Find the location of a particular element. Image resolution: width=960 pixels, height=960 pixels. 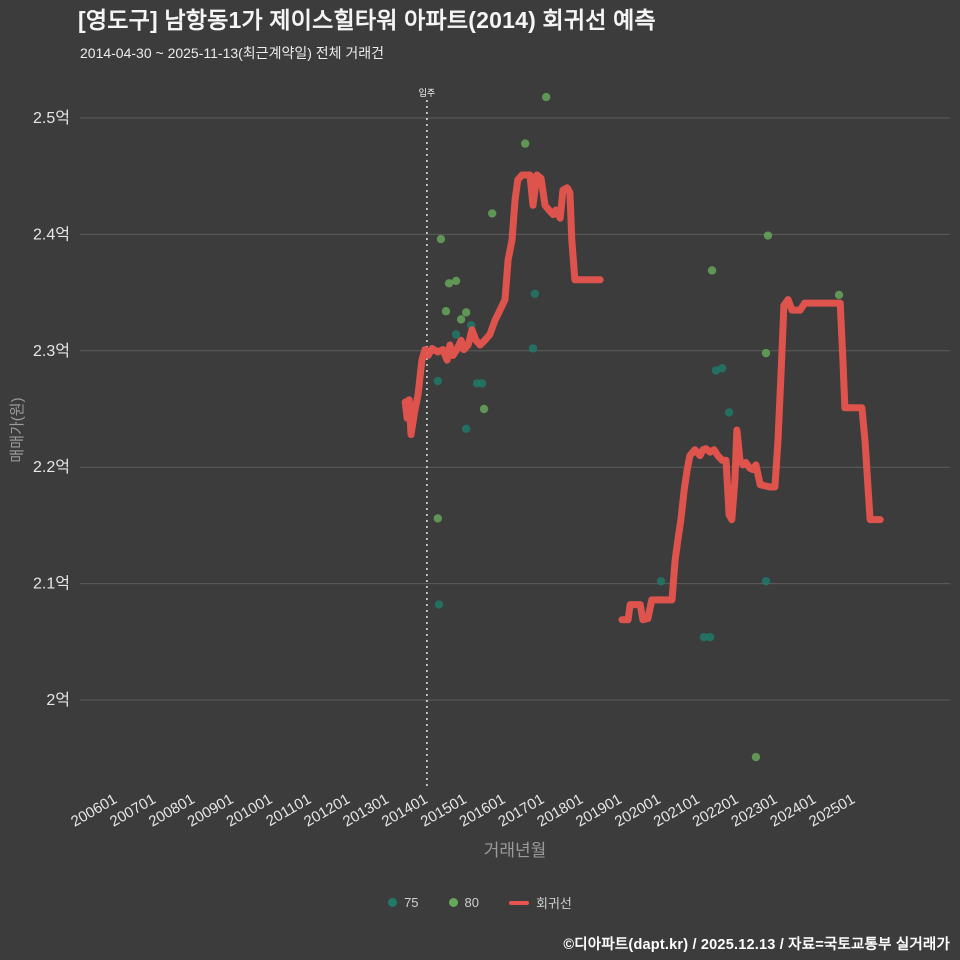

legend-item-80: 80 is located at coordinates (464, 902).